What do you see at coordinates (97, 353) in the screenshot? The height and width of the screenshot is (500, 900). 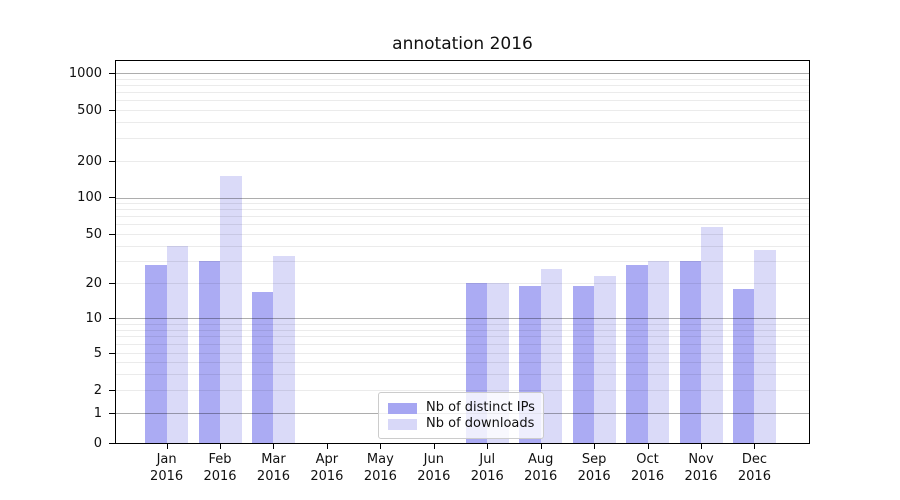 I see `y-tick-label: 5` at bounding box center [97, 353].